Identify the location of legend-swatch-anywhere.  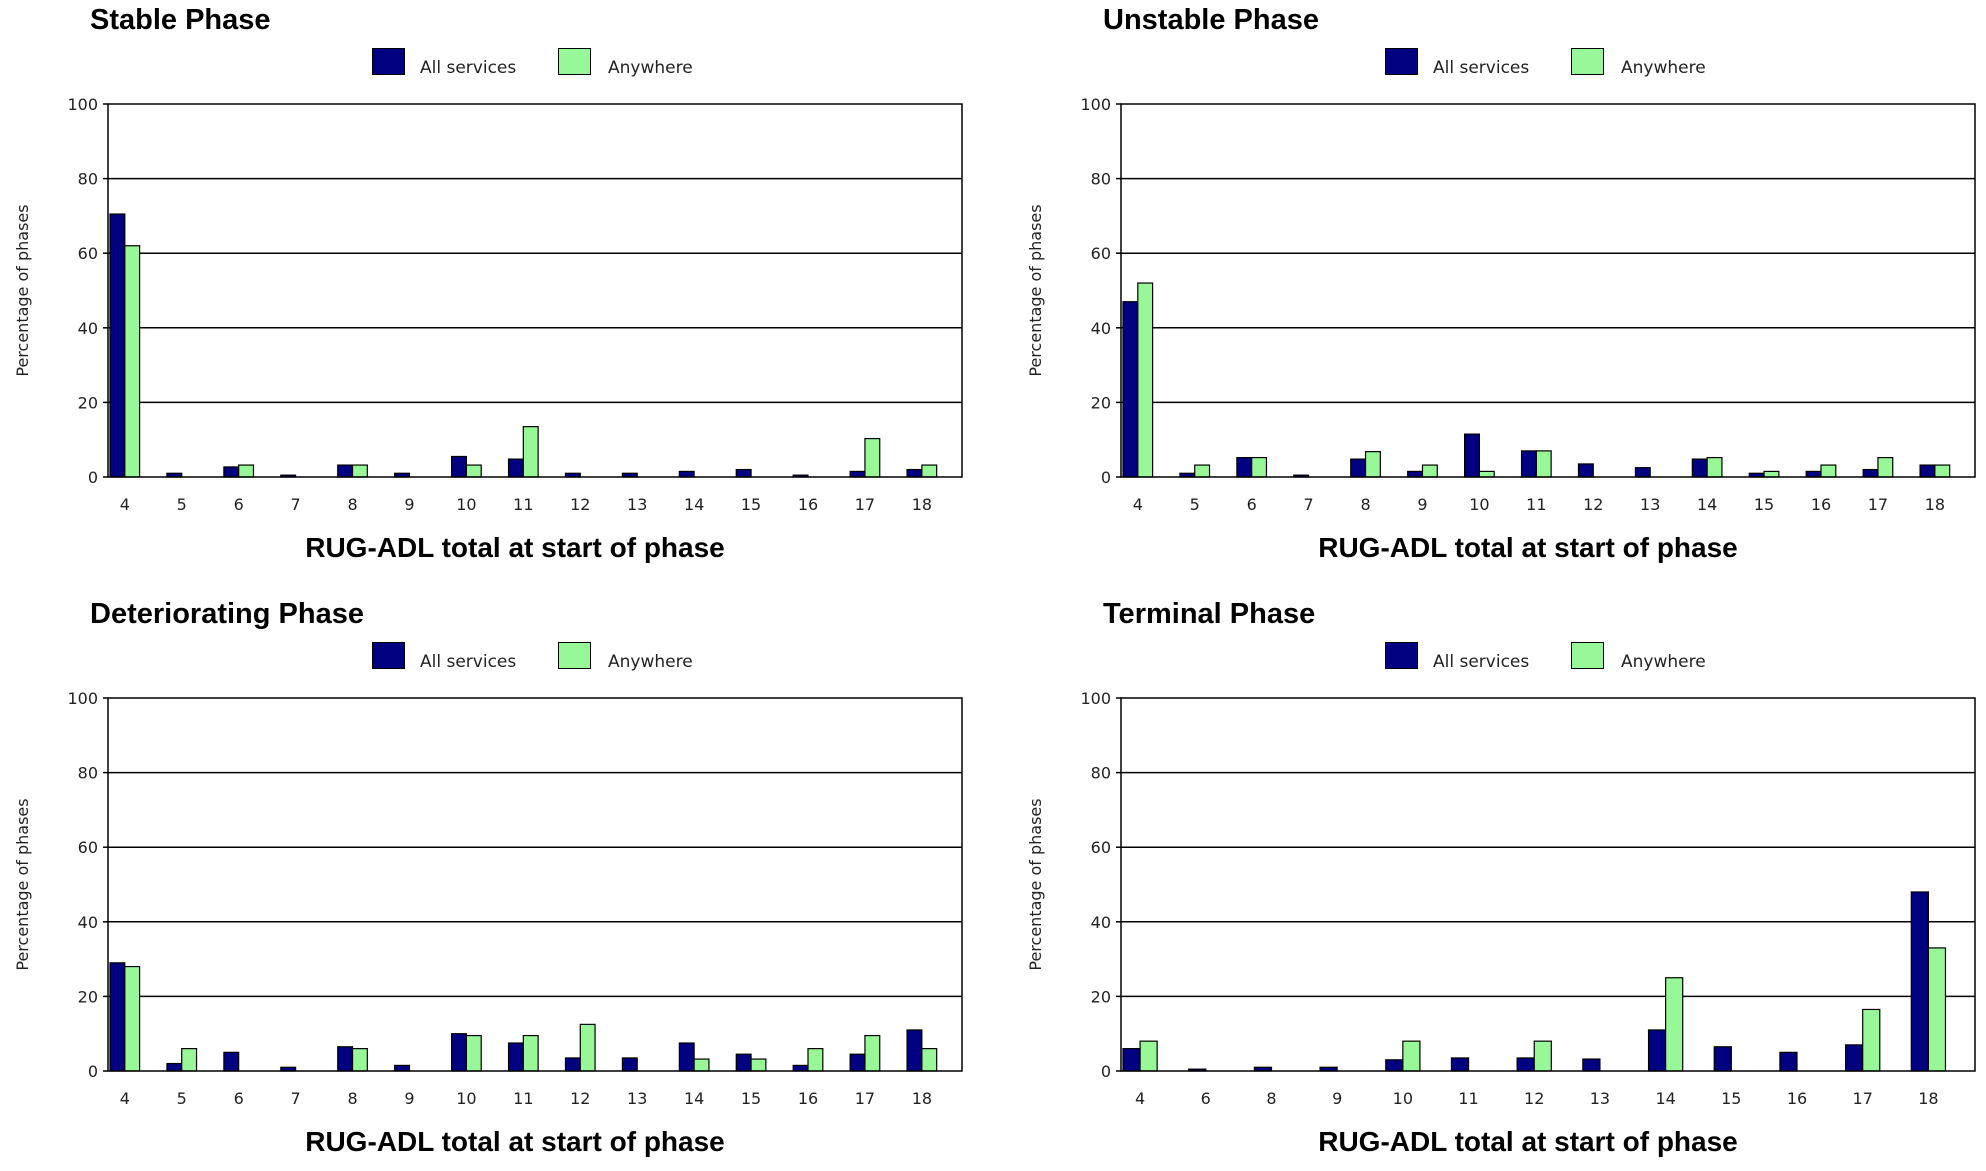
(574, 61).